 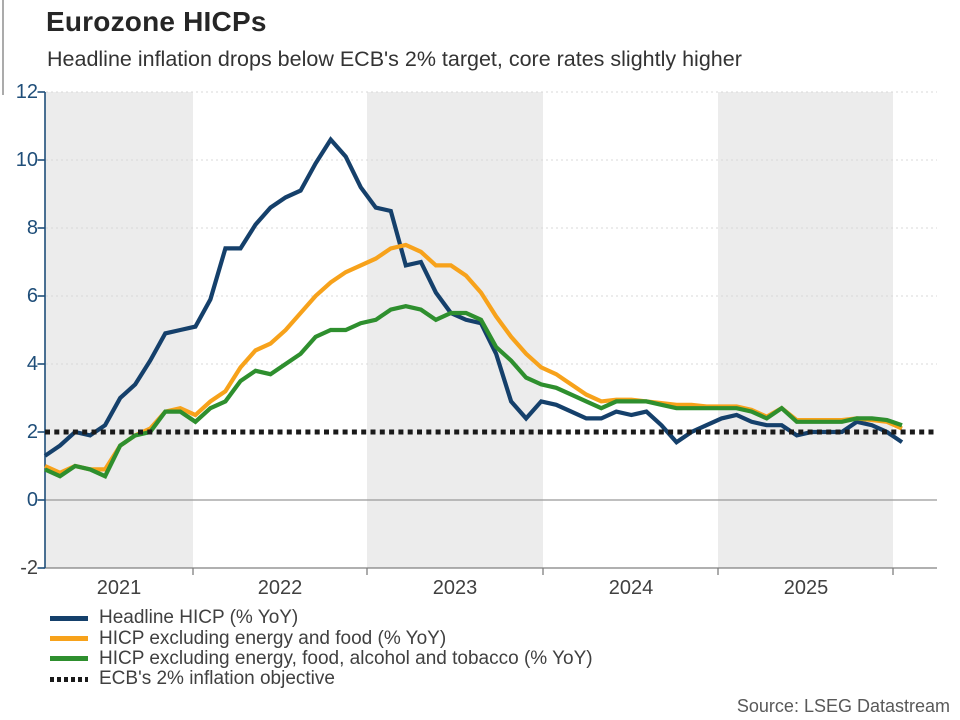 I want to click on headline-line-swatch, so click(x=69, y=618).